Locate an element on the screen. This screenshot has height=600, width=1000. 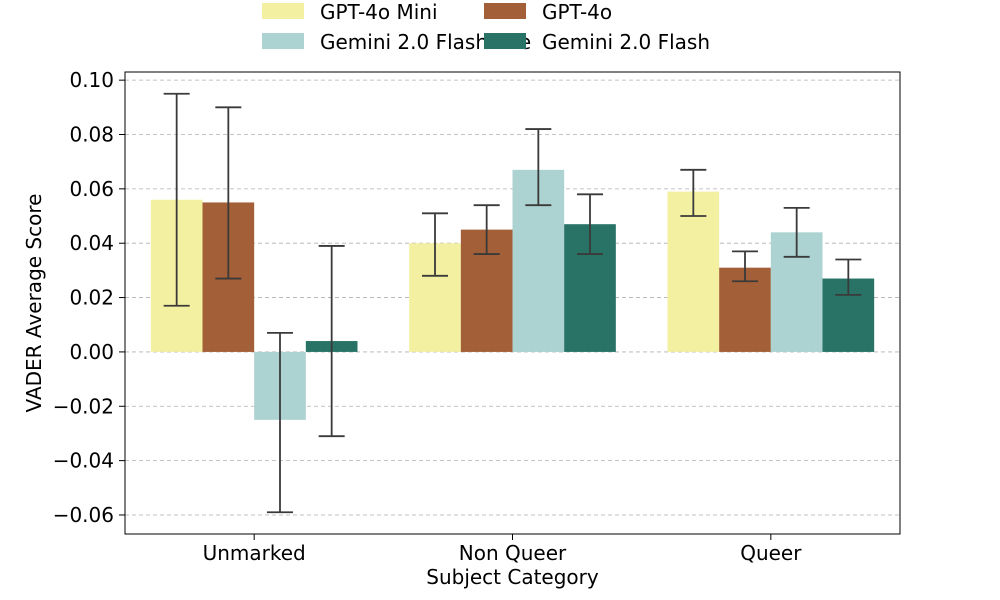
y-tick-label: −0.04 is located at coordinates (83, 461).